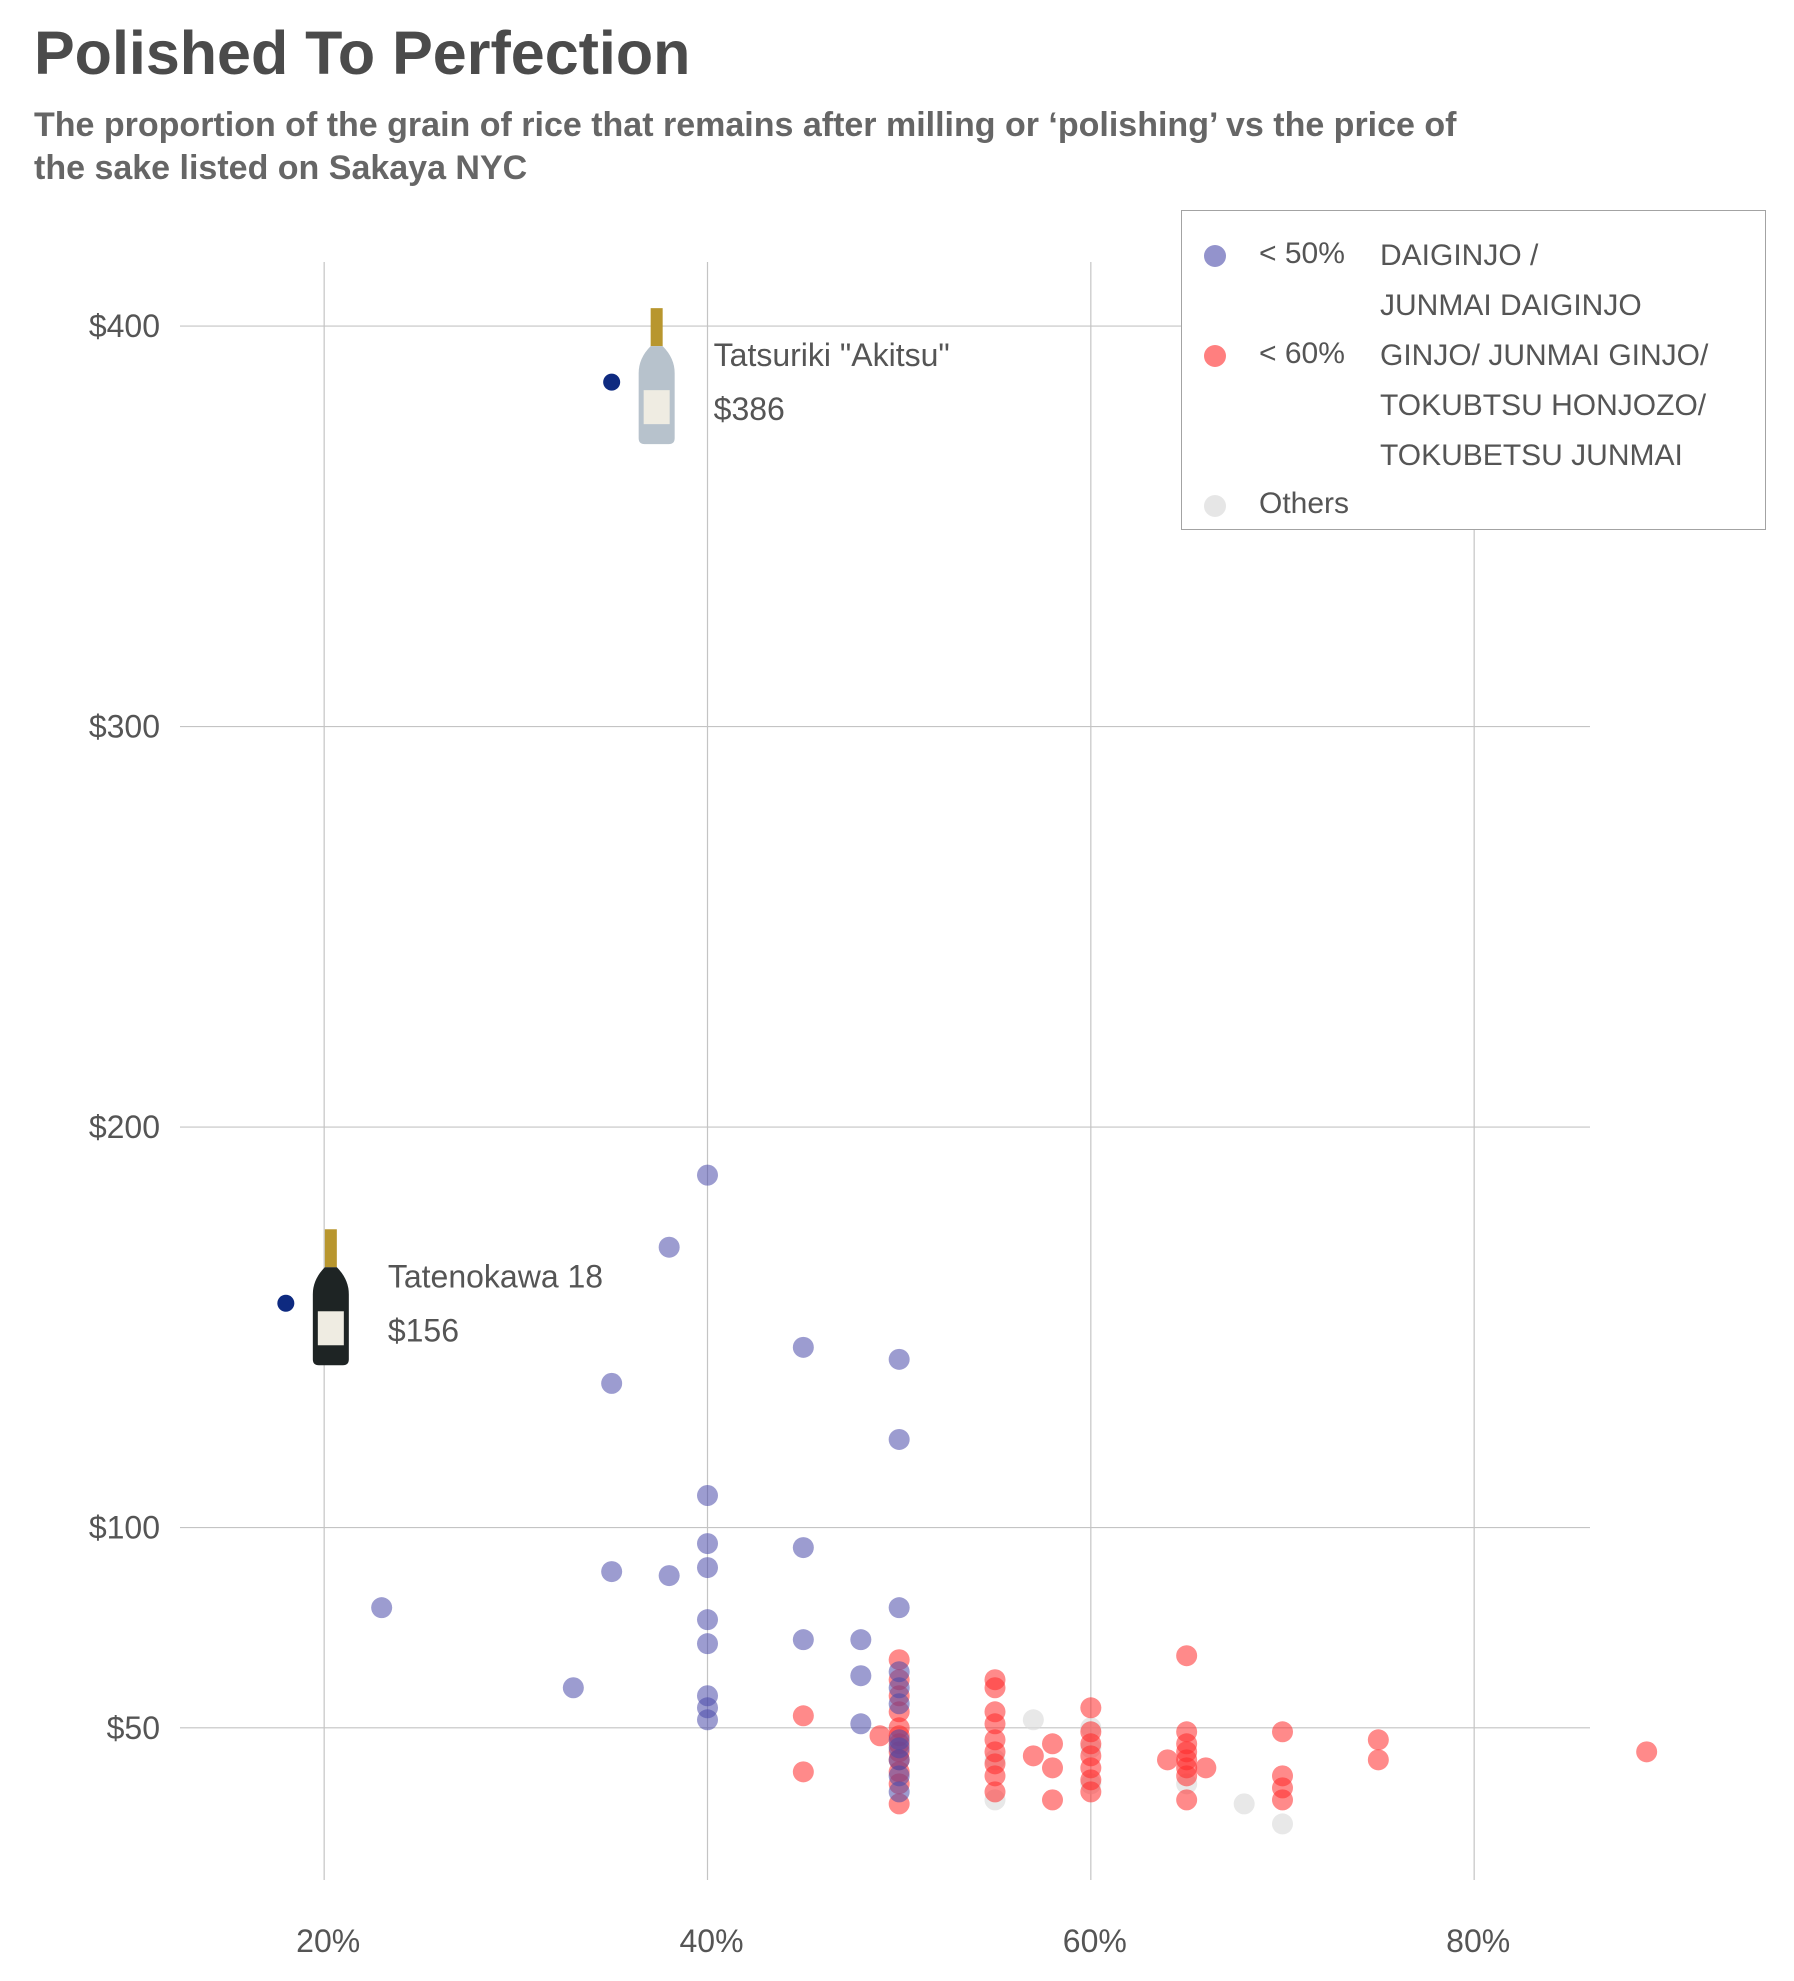 Image resolution: width=1794 pixels, height=1981 pixels. I want to click on legend-label-line: TOKUBETSU JUNMAI, so click(1531, 455).